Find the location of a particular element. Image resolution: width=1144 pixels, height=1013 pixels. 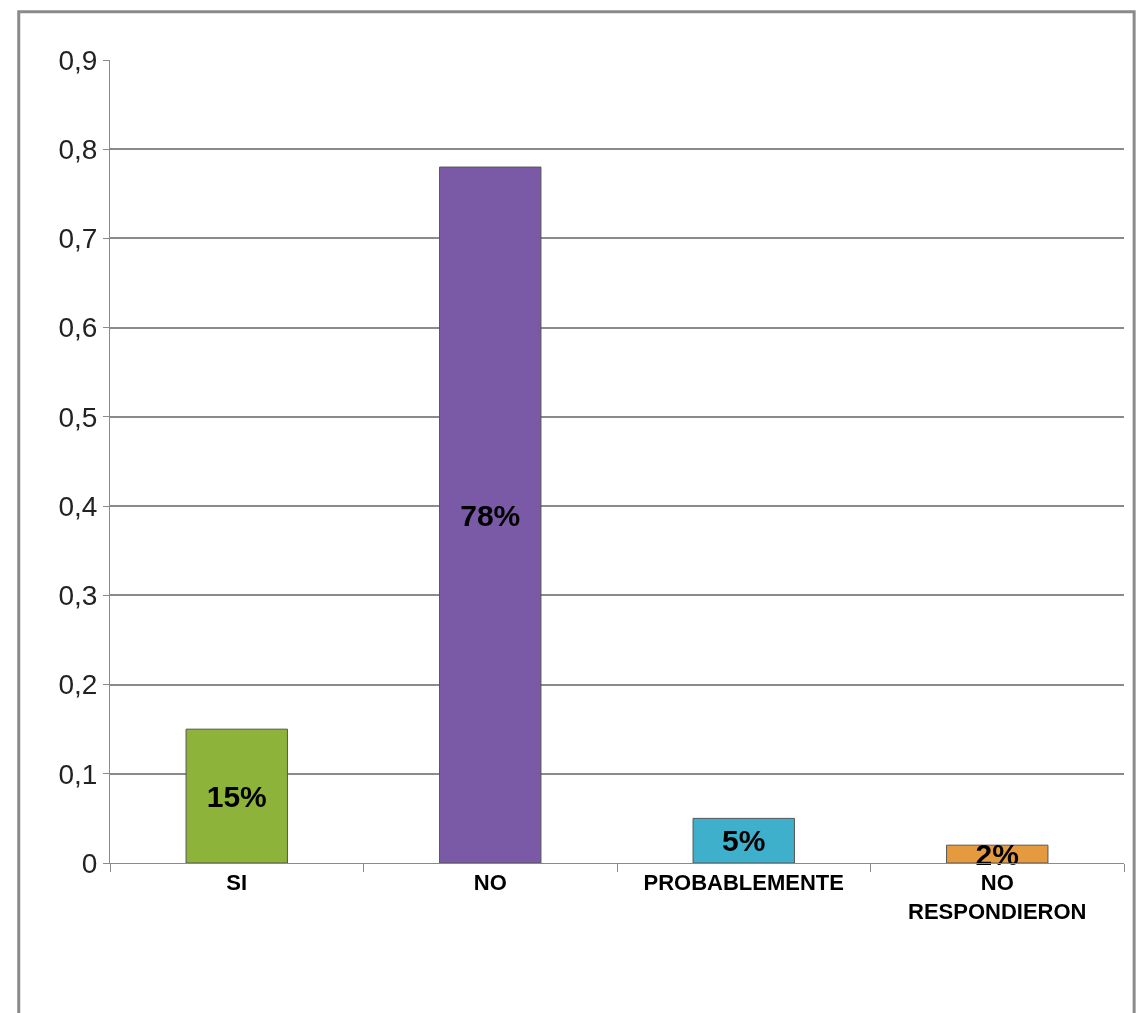

x-tick-label: PROBABLEMENTE is located at coordinates (743, 883).